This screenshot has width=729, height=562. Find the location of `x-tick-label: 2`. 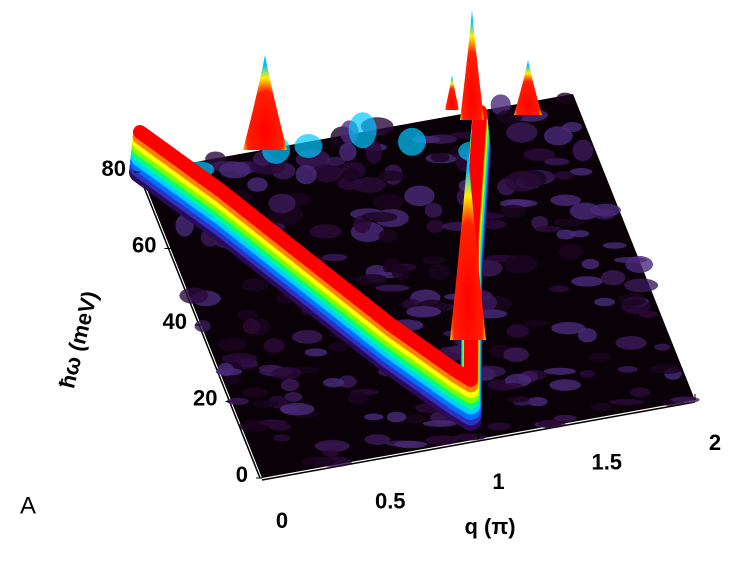

x-tick-label: 2 is located at coordinates (715, 442).